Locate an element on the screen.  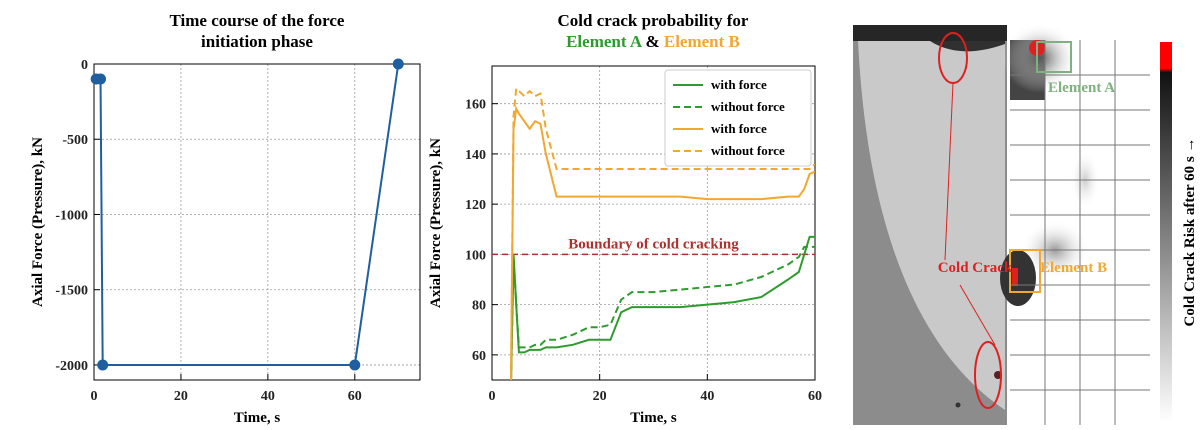
element-b-label: Element B is located at coordinates (1073, 268).